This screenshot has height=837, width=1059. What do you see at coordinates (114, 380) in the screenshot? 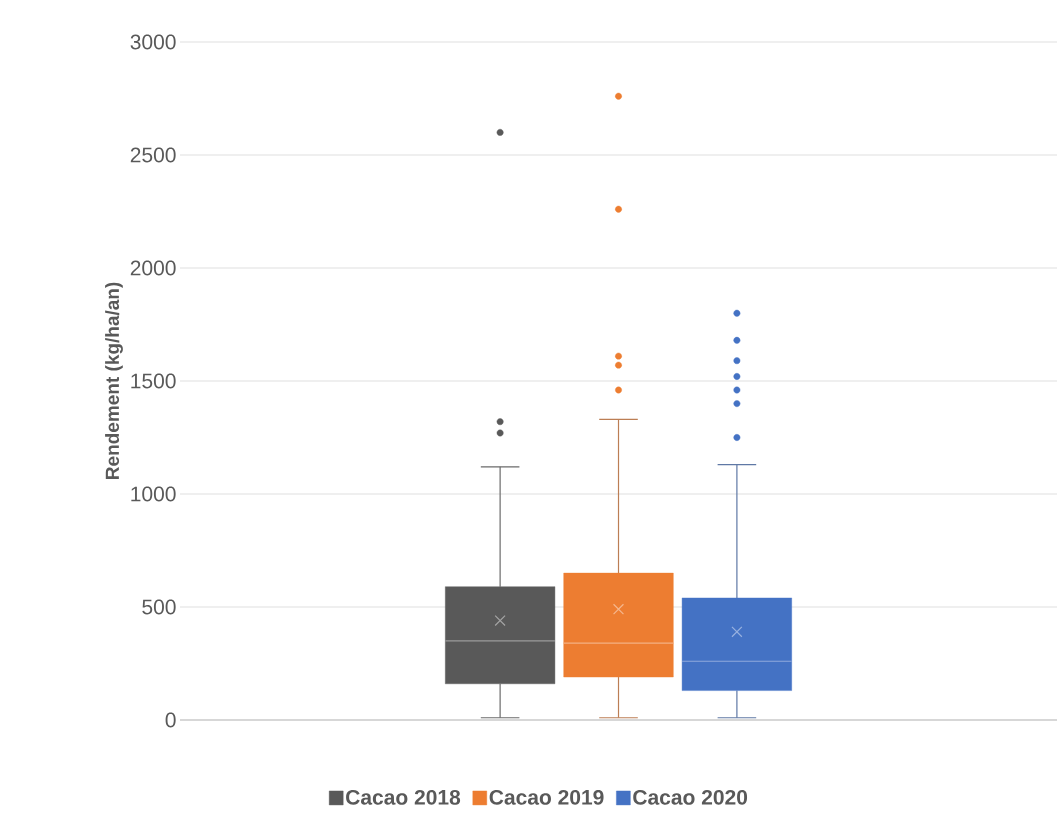
I see `y-axis-title: Rendement (kg/ha/an)` at bounding box center [114, 380].